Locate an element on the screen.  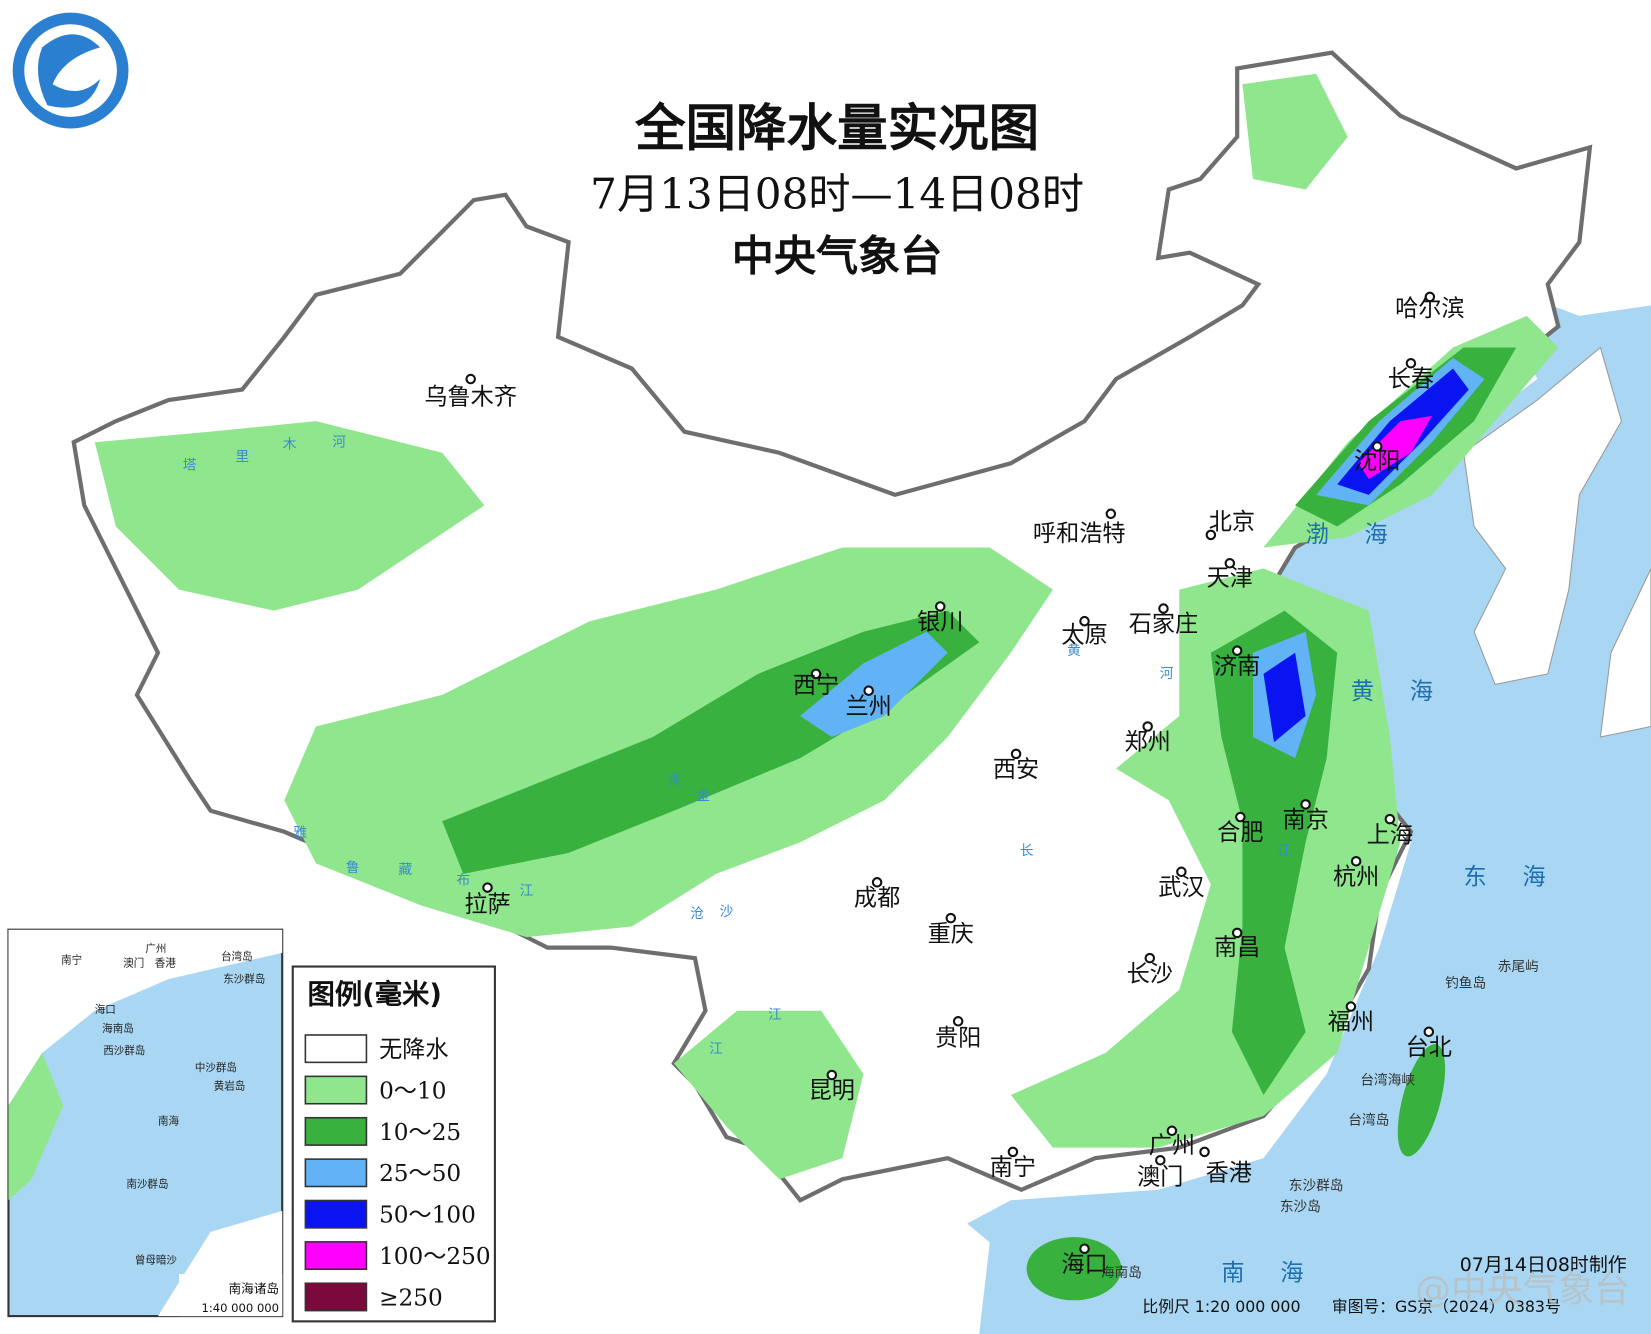
river-label: 沧 is located at coordinates (697, 913).